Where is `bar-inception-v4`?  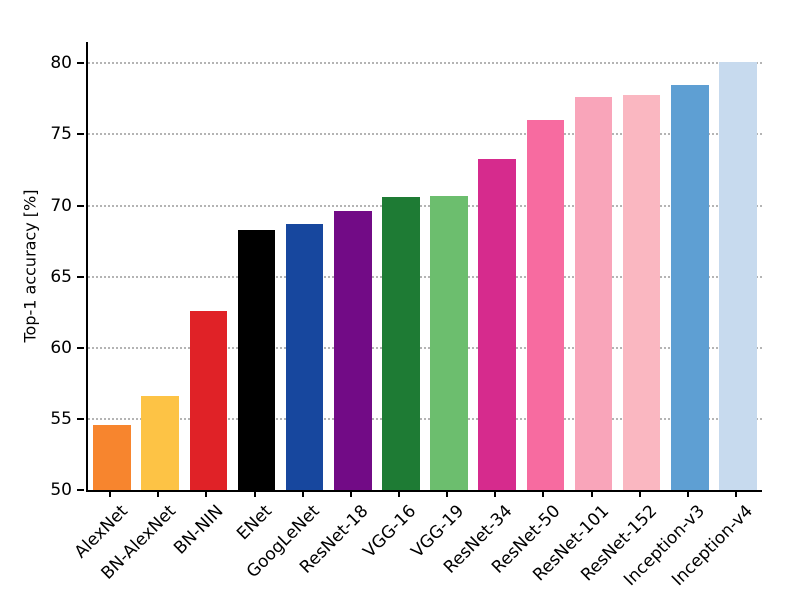
bar-inception-v4 is located at coordinates (738, 275).